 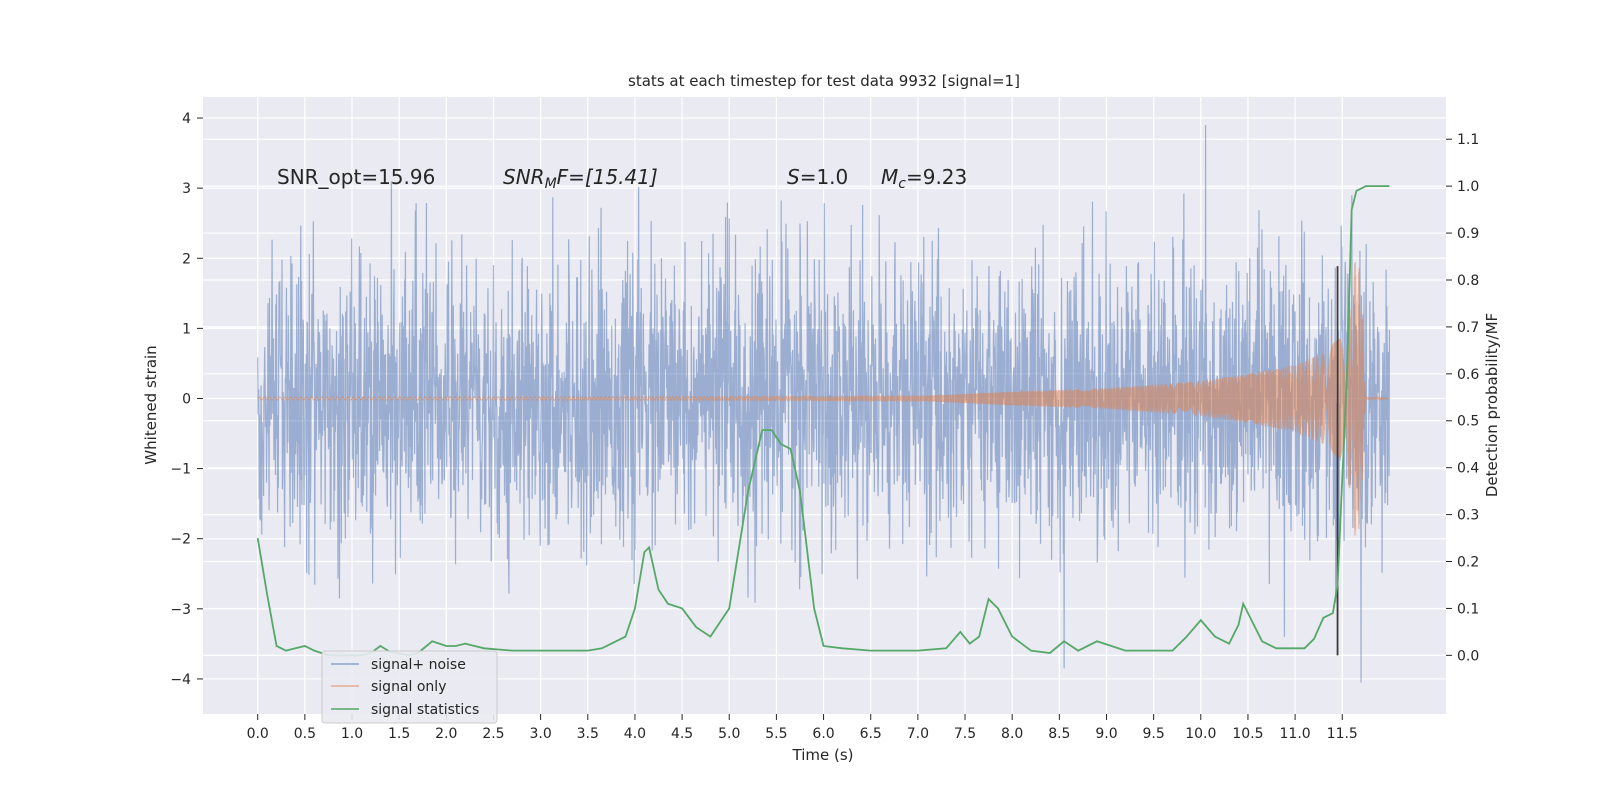 I want to click on y-tick-label: −4, so click(x=180, y=680).